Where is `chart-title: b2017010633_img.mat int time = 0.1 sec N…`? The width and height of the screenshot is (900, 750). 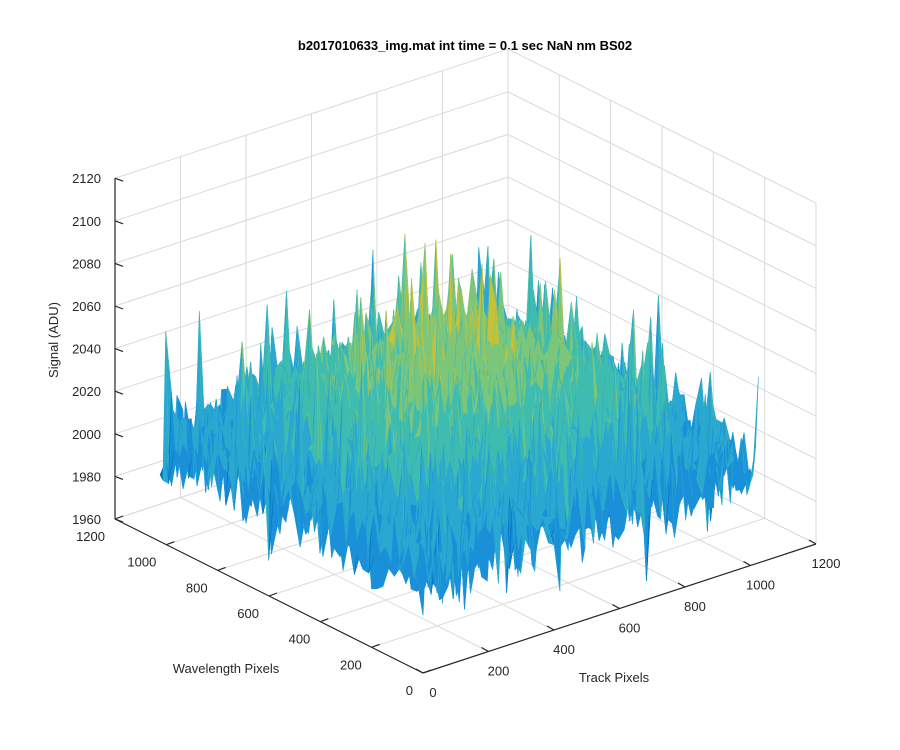
chart-title: b2017010633_img.mat int time = 0.1 sec N… is located at coordinates (465, 45).